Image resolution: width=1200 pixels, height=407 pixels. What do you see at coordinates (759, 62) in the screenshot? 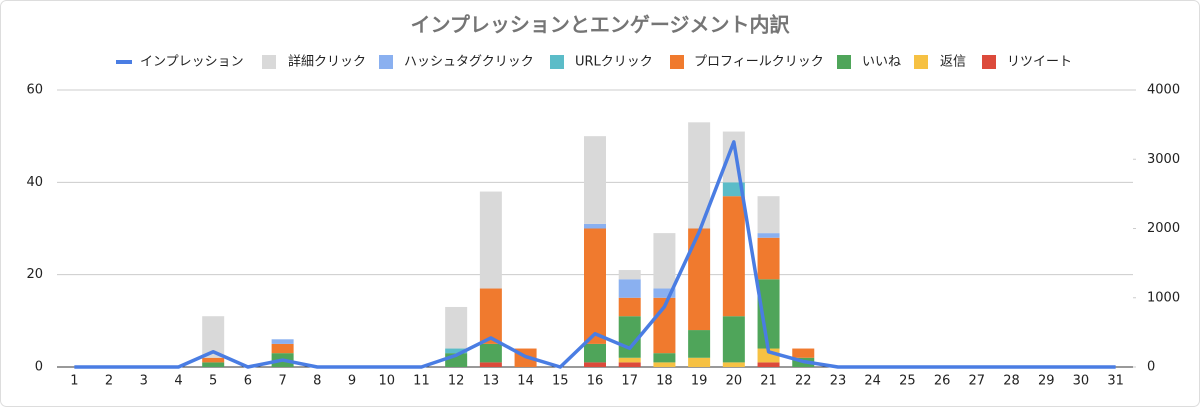
I see `legend-label: プロフィールクリック` at bounding box center [759, 62].